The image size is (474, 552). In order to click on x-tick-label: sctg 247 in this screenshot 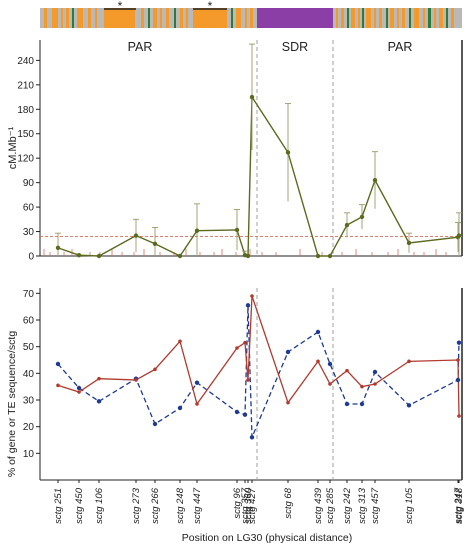, I will do `click(458, 505)`.